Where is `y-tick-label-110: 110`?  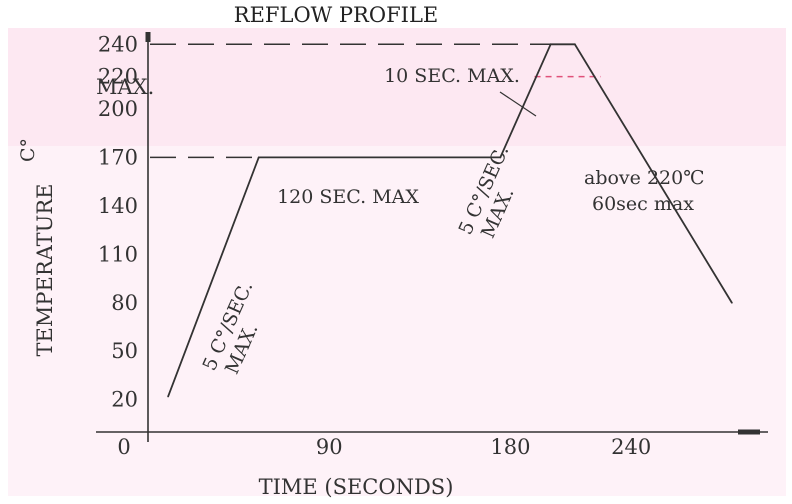
y-tick-label-110: 110 is located at coordinates (118, 254).